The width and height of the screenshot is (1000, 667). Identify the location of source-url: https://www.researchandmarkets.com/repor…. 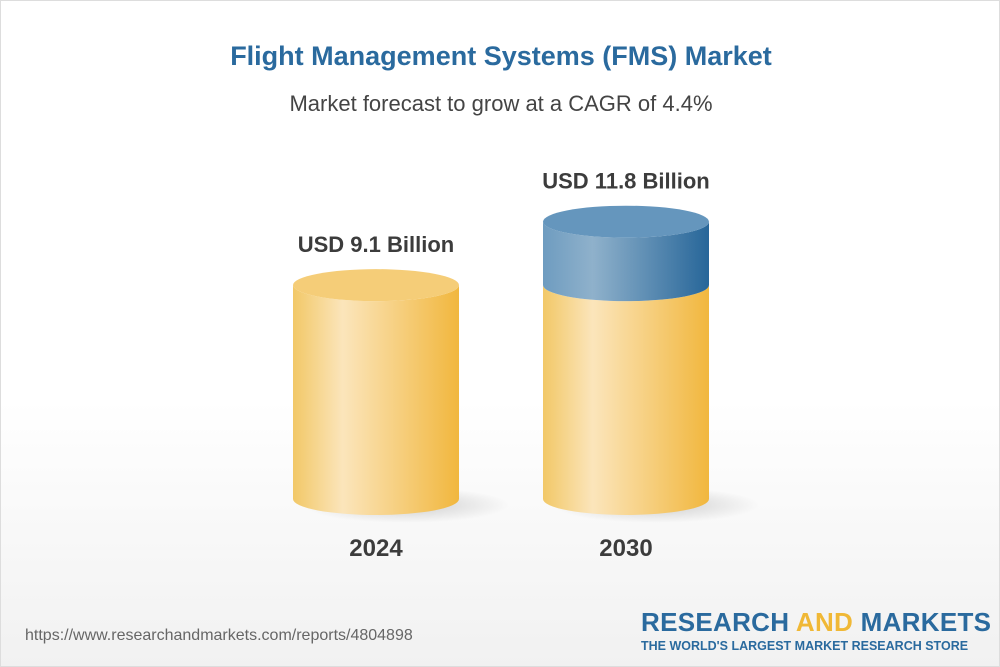
(219, 635).